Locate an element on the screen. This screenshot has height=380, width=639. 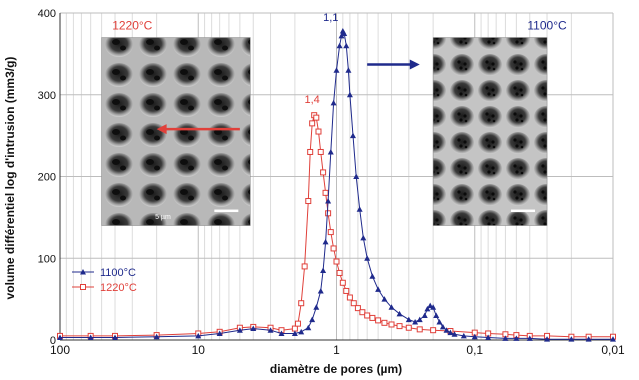
x-tick-label: 100 is located at coordinates (60, 350).